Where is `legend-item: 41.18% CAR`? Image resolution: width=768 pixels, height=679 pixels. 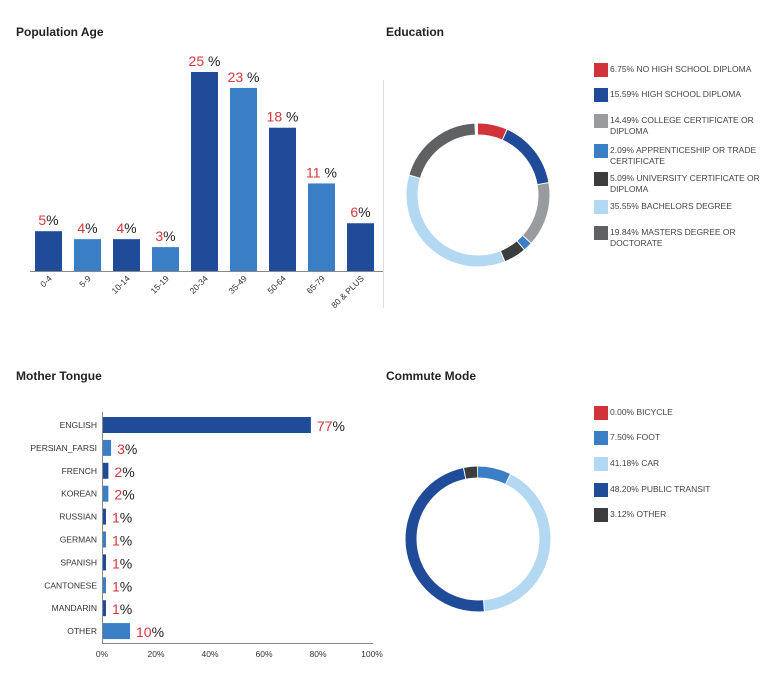
legend-item: 41.18% CAR is located at coordinates (681, 464).